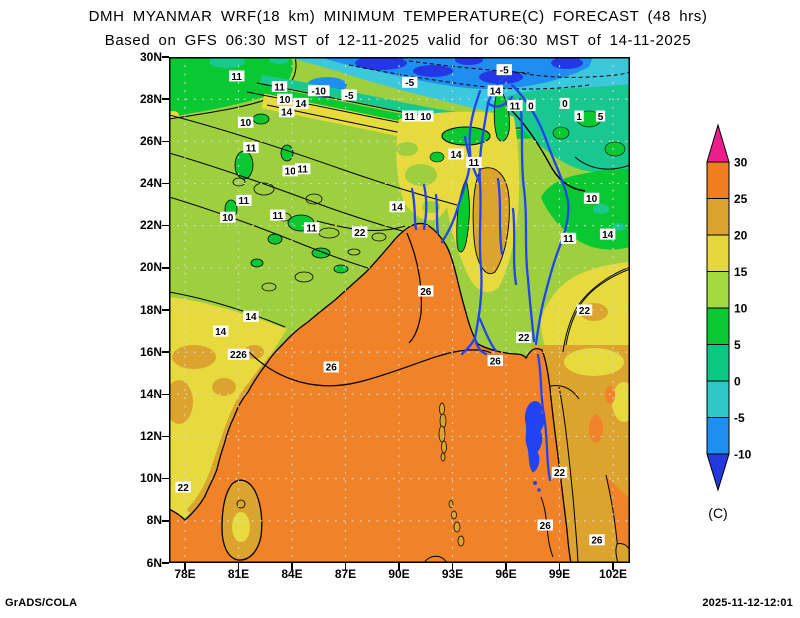 Image resolution: width=800 pixels, height=618 pixels. I want to click on x-axis-tick-label: 84E, so click(292, 574).